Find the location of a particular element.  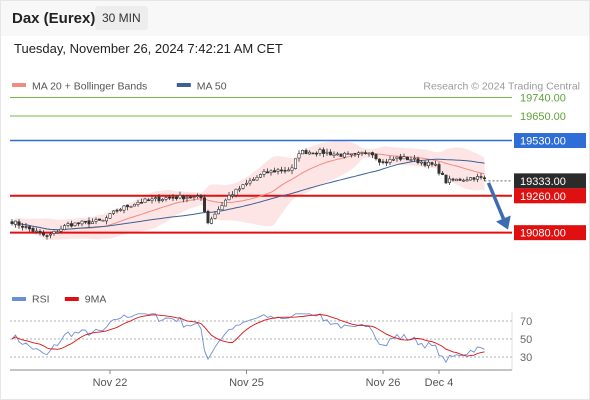

rsi-tick-70: 70 is located at coordinates (526, 322).